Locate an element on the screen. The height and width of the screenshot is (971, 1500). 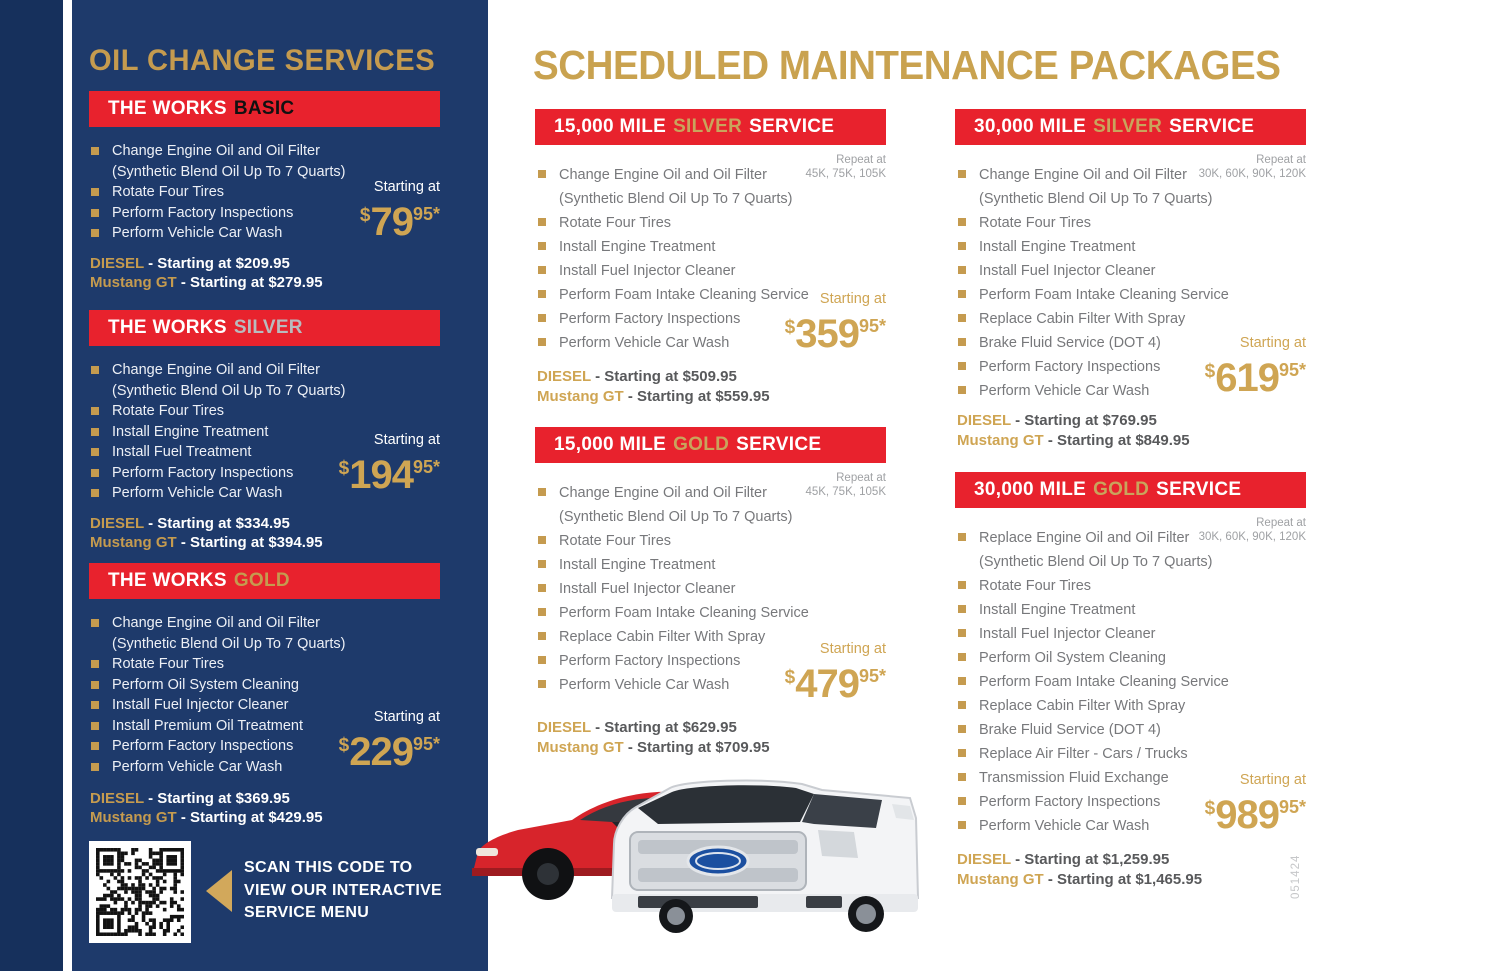
price-block: Starting at $47995* is located at coordinates (835, 676).